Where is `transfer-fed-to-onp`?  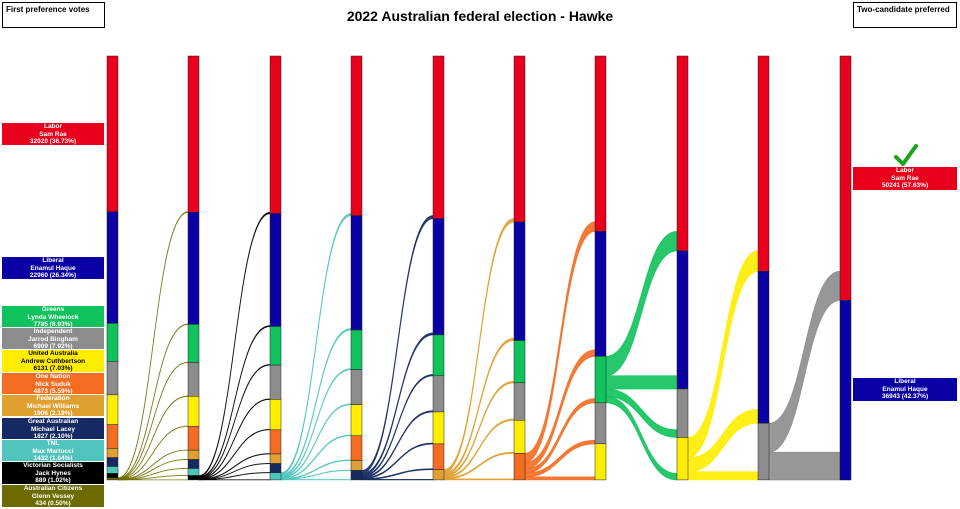
transfer-fed-to-onp is located at coordinates (479, 479).